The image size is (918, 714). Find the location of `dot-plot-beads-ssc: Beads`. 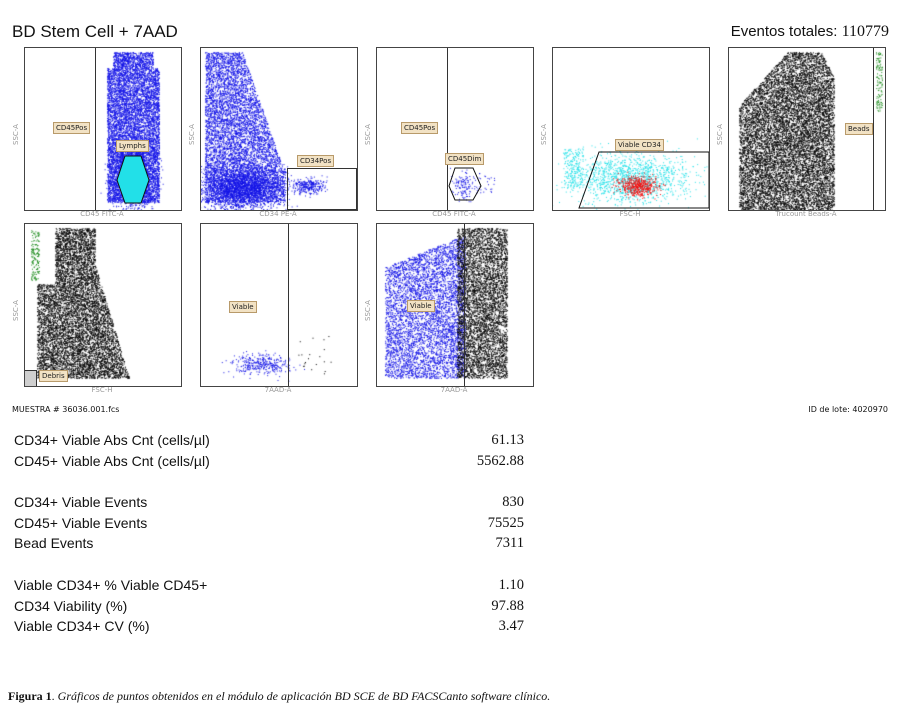

dot-plot-beads-ssc: Beads is located at coordinates (807, 129).